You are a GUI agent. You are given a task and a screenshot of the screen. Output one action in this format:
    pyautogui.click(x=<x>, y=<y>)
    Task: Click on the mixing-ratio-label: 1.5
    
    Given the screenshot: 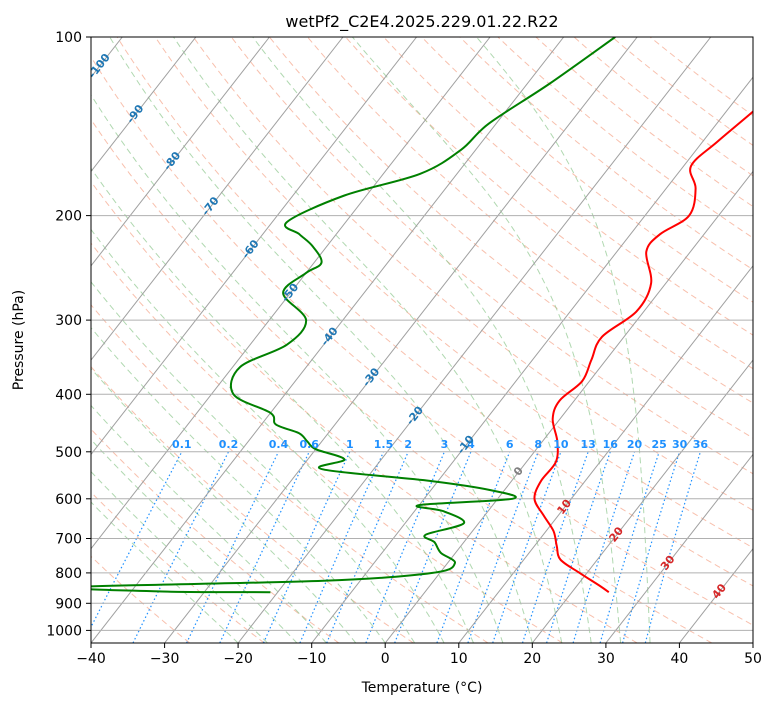 What is the action you would take?
    pyautogui.click(x=384, y=444)
    